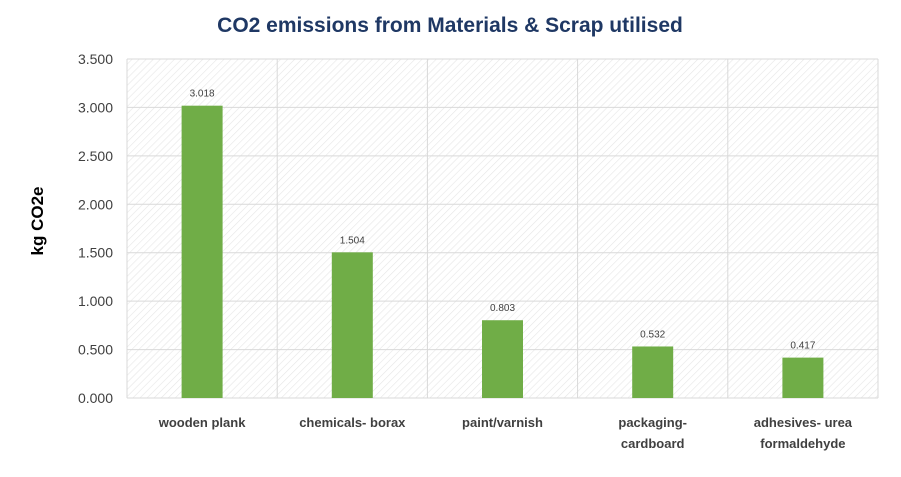 This screenshot has height=477, width=901. I want to click on x-tick-label: cardboard, so click(653, 443).